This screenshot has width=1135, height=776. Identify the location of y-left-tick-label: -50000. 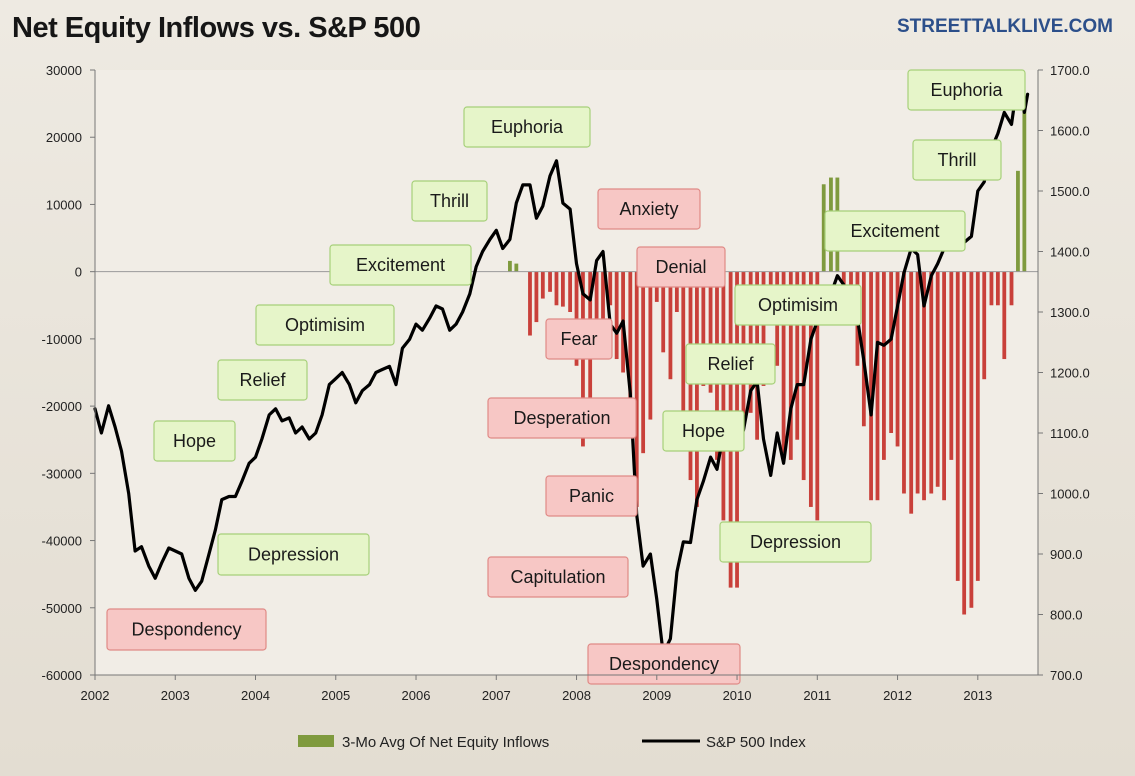
(62, 608).